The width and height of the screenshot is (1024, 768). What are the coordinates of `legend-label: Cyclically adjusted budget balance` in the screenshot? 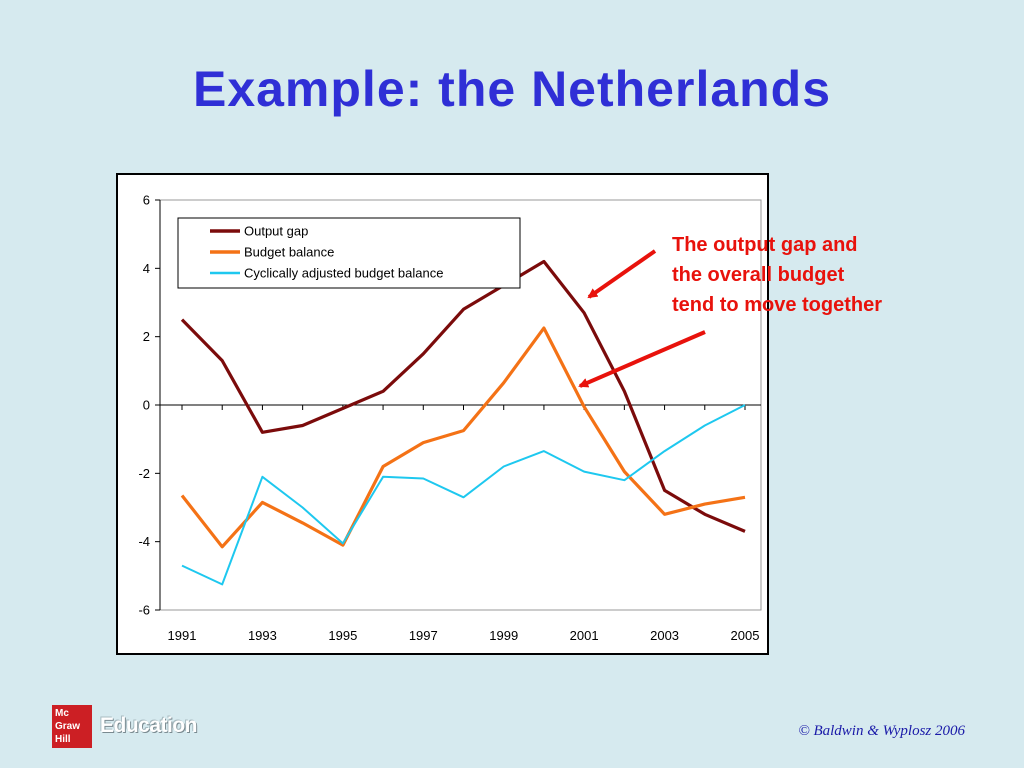 It's located at (343, 273).